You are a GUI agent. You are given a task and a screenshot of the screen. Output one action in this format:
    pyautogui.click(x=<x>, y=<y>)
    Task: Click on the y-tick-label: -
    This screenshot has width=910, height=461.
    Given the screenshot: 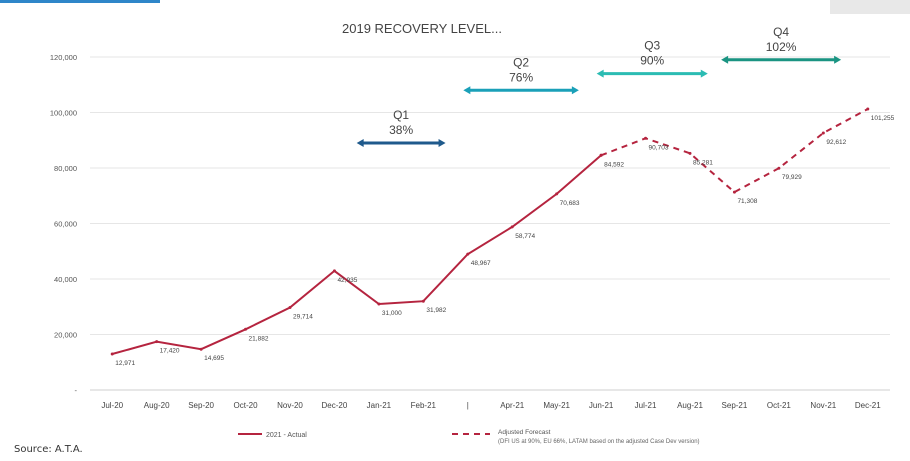 What is the action you would take?
    pyautogui.click(x=76, y=390)
    